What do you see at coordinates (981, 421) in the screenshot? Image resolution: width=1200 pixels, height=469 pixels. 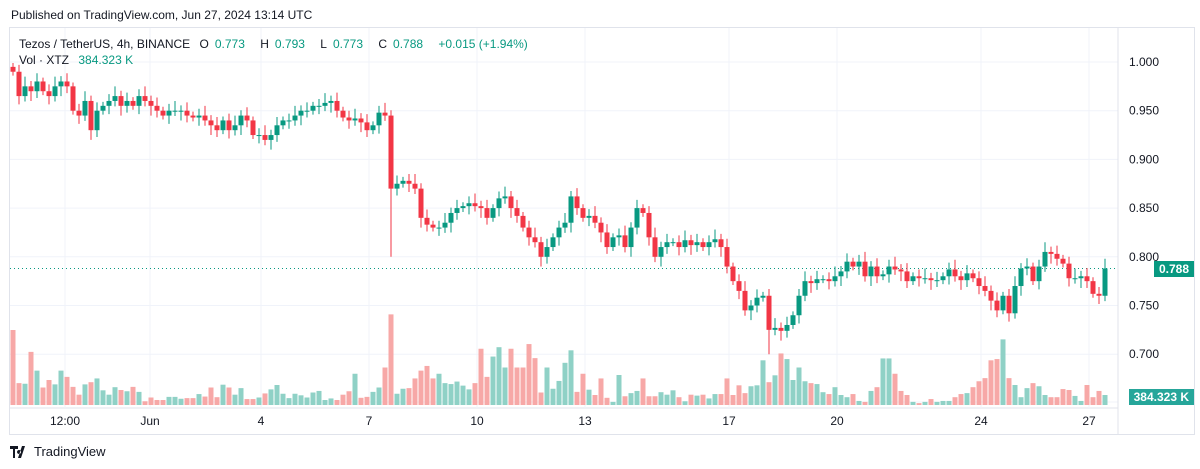 I see `time-tick-label: 24` at bounding box center [981, 421].